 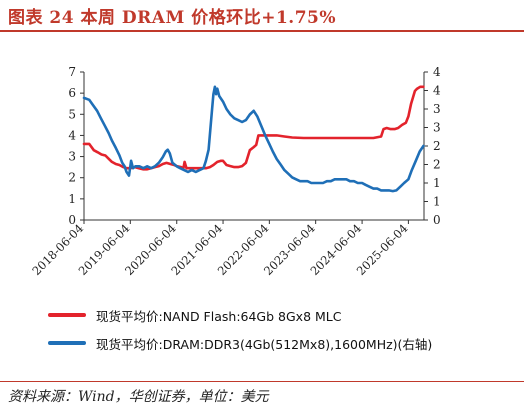 What do you see at coordinates (219, 316) in the screenshot?
I see `legend-label-nand: 现货平均价:NAND Flash:64Gb 8Gx8 MLC` at bounding box center [219, 316].